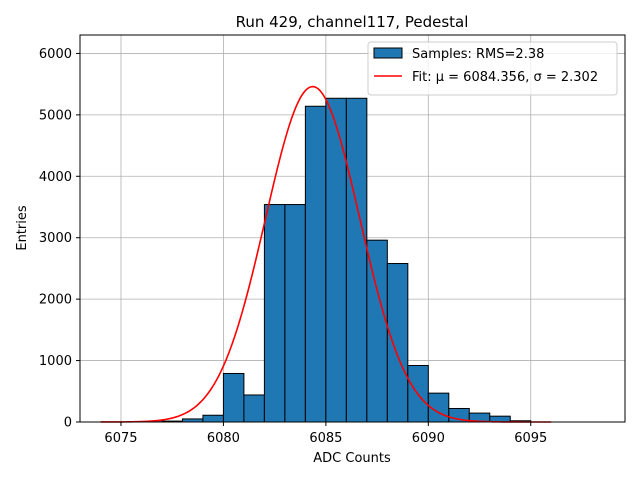  What do you see at coordinates (388, 53) in the screenshot?
I see `legend-swatch-samples` at bounding box center [388, 53].